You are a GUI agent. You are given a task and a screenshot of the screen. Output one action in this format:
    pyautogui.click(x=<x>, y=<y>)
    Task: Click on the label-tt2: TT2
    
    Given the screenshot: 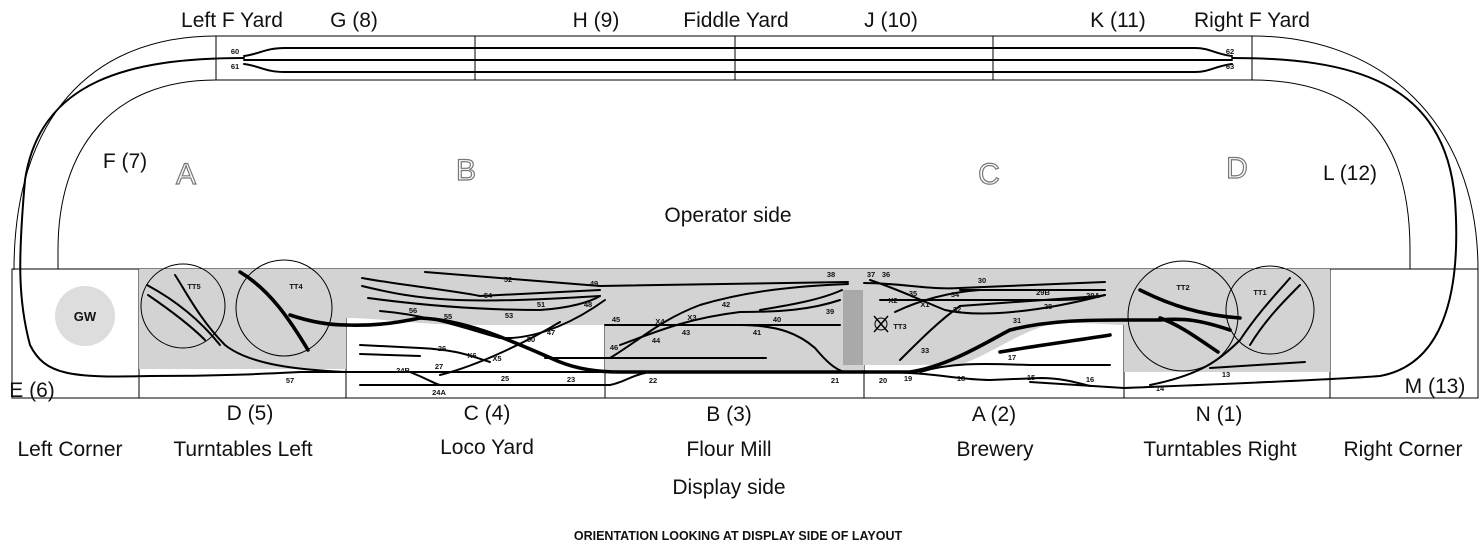 What is the action you would take?
    pyautogui.click(x=1182, y=287)
    